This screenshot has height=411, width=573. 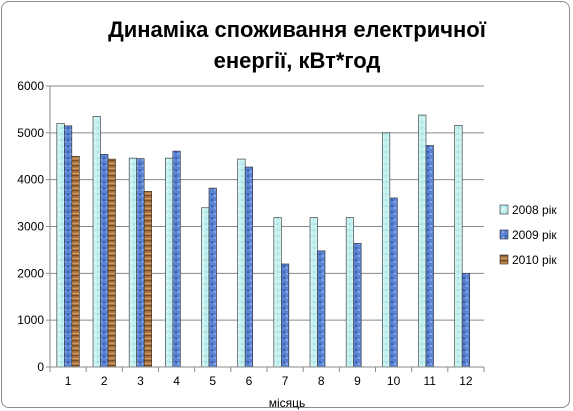 I want to click on legend-label: 2008 рік, so click(x=534, y=210).